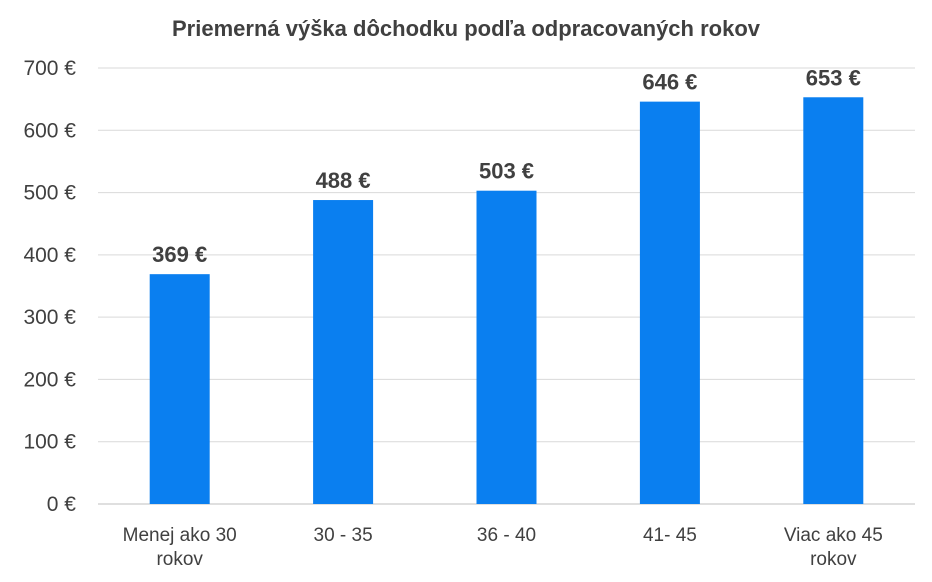 This screenshot has width=932, height=582. I want to click on x-tick-label: Viac ako 45 rokov, so click(833, 547).